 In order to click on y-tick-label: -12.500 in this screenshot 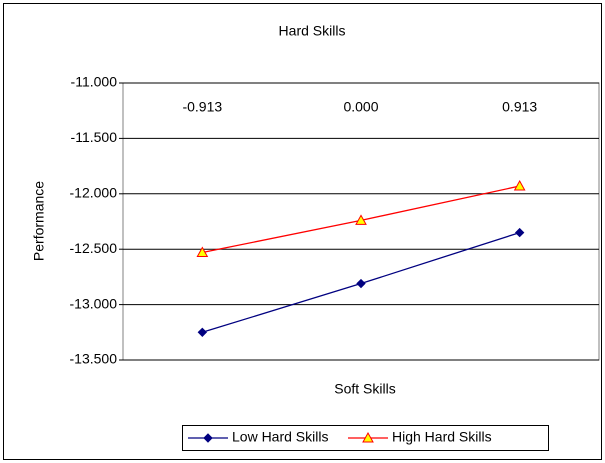, I will do `click(94, 248)`.